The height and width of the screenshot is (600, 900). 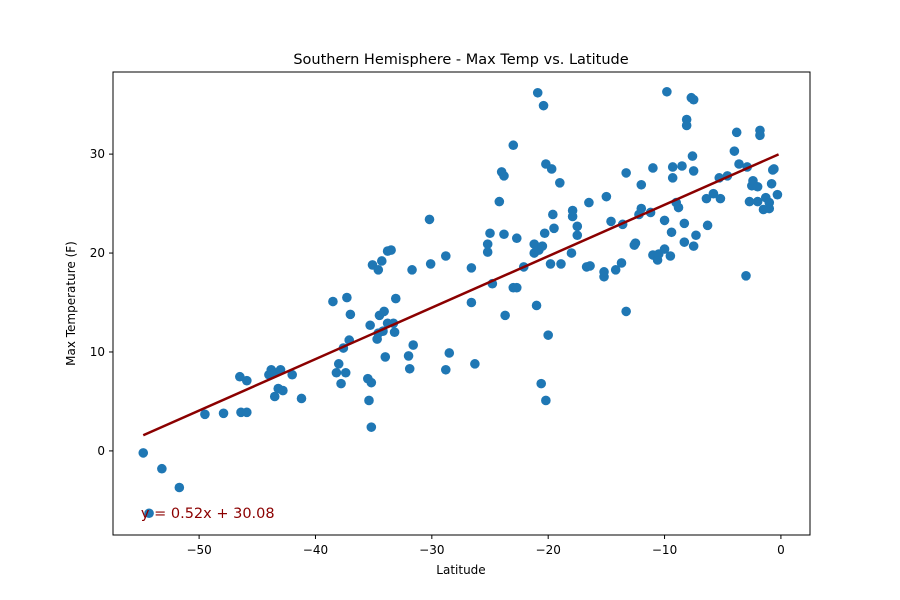 I want to click on y-axis: 0 10 20 30, so click(x=101, y=302).